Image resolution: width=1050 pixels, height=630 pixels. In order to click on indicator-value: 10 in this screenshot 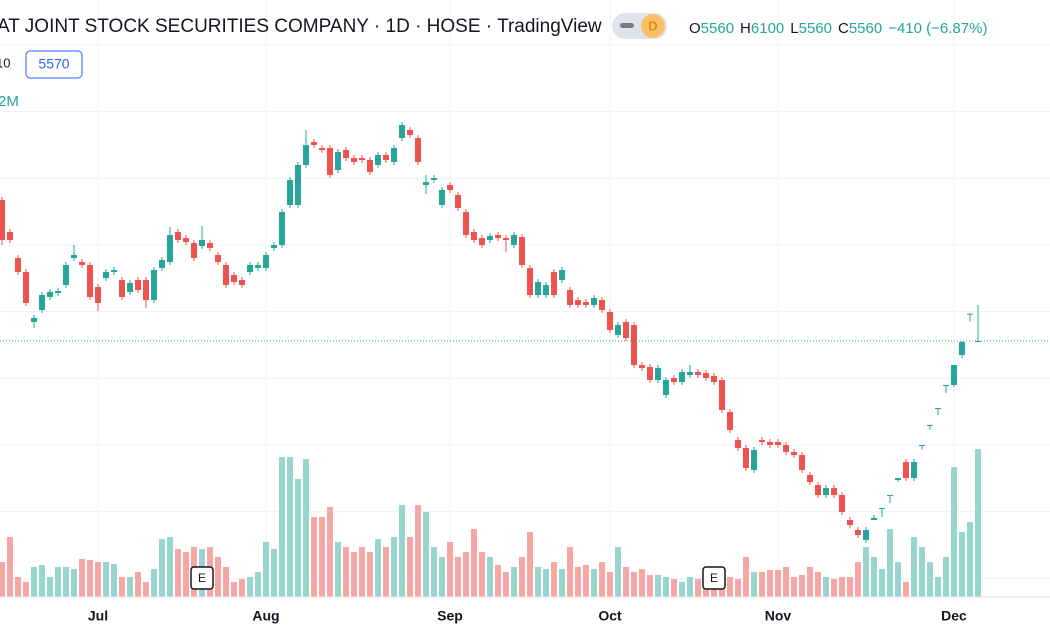, I will do `click(5, 62)`.